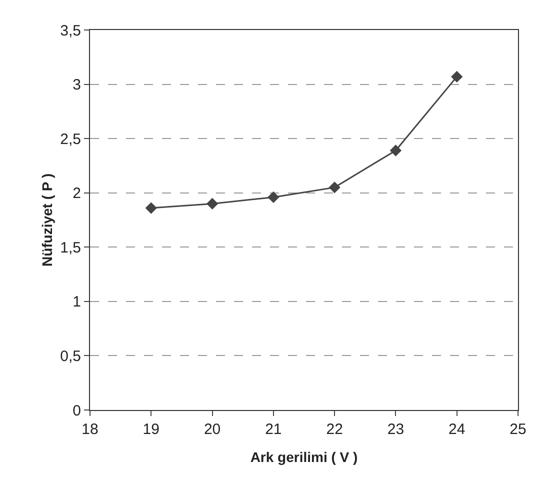 The image size is (548, 480). Describe the element at coordinates (151, 429) in the screenshot. I see `x-tick-label: 19` at that location.